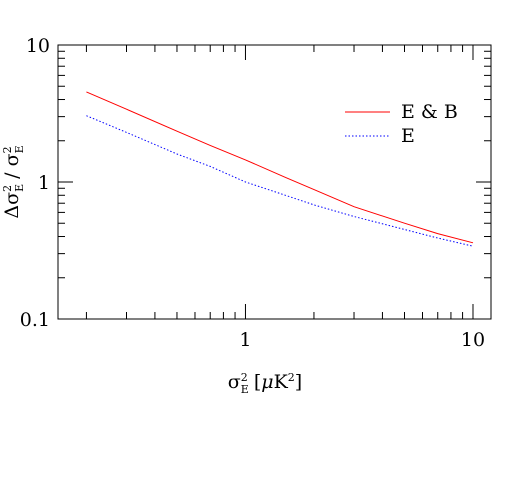 This screenshot has height=479, width=519. Describe the element at coordinates (408, 136) in the screenshot. I see `legend-label-e: E` at that location.